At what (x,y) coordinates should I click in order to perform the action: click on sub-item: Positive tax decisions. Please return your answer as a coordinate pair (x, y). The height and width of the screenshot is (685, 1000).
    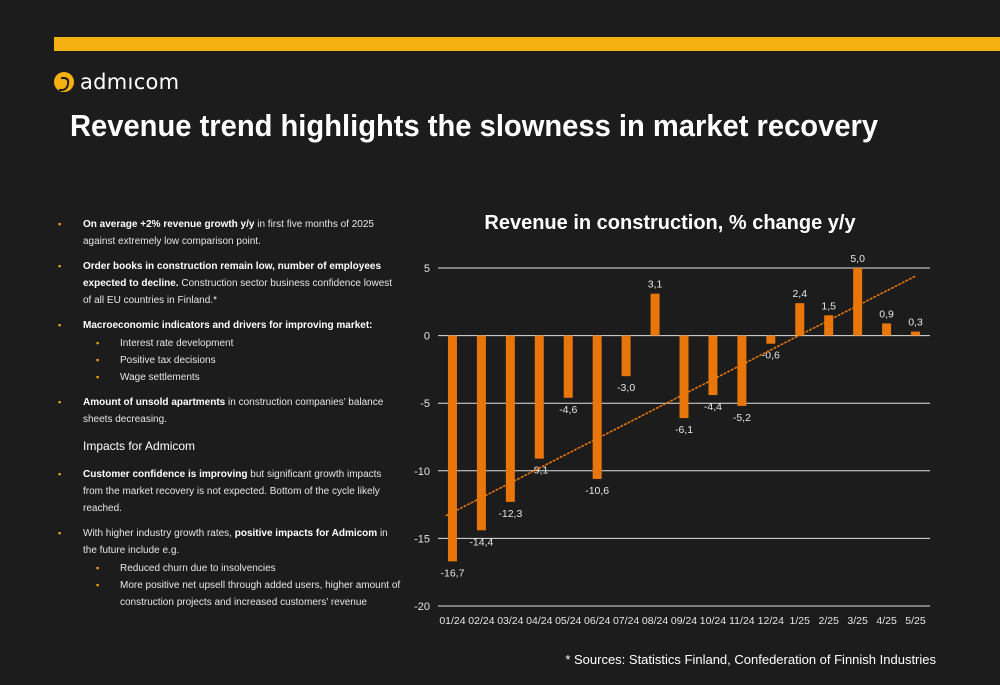
    Looking at the image, I should click on (230, 360).